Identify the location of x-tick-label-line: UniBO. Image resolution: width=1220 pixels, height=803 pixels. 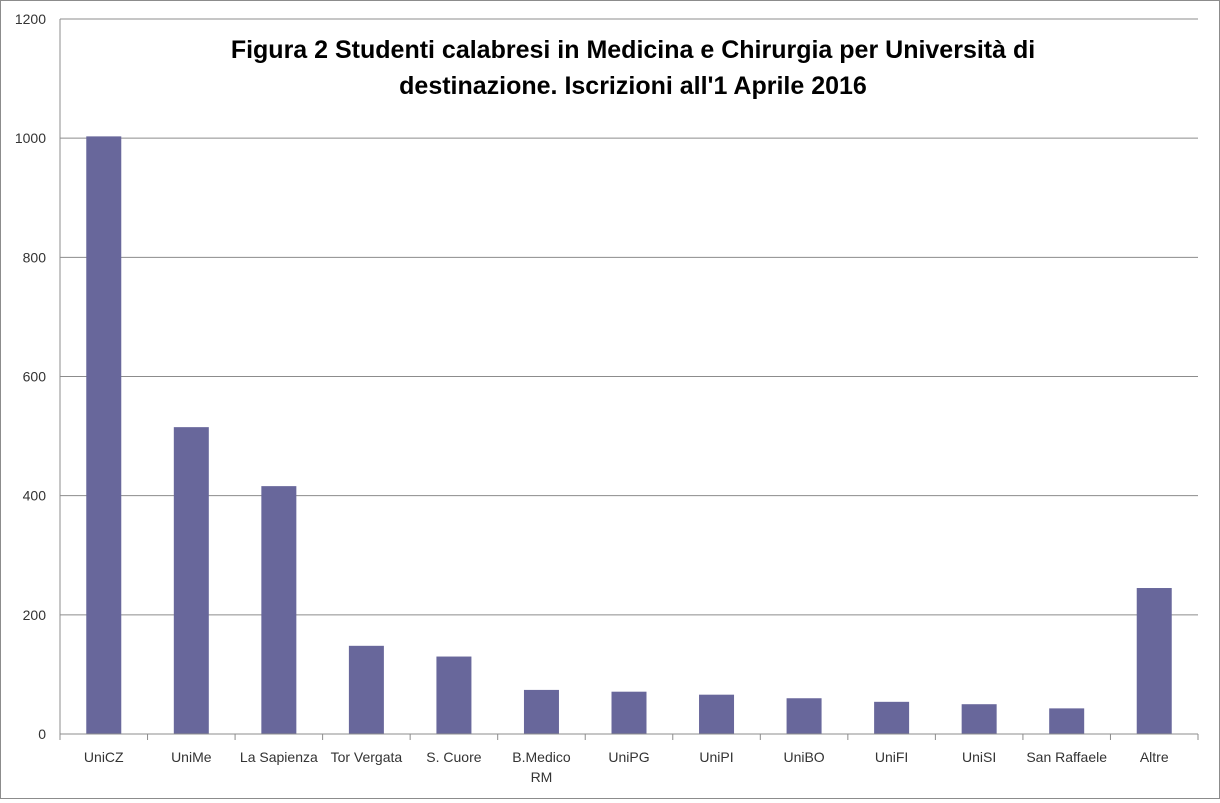
(803, 757).